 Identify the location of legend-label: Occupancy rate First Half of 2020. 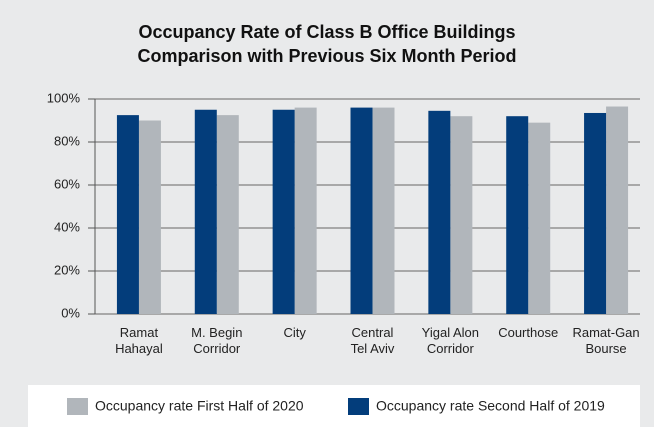
(199, 406).